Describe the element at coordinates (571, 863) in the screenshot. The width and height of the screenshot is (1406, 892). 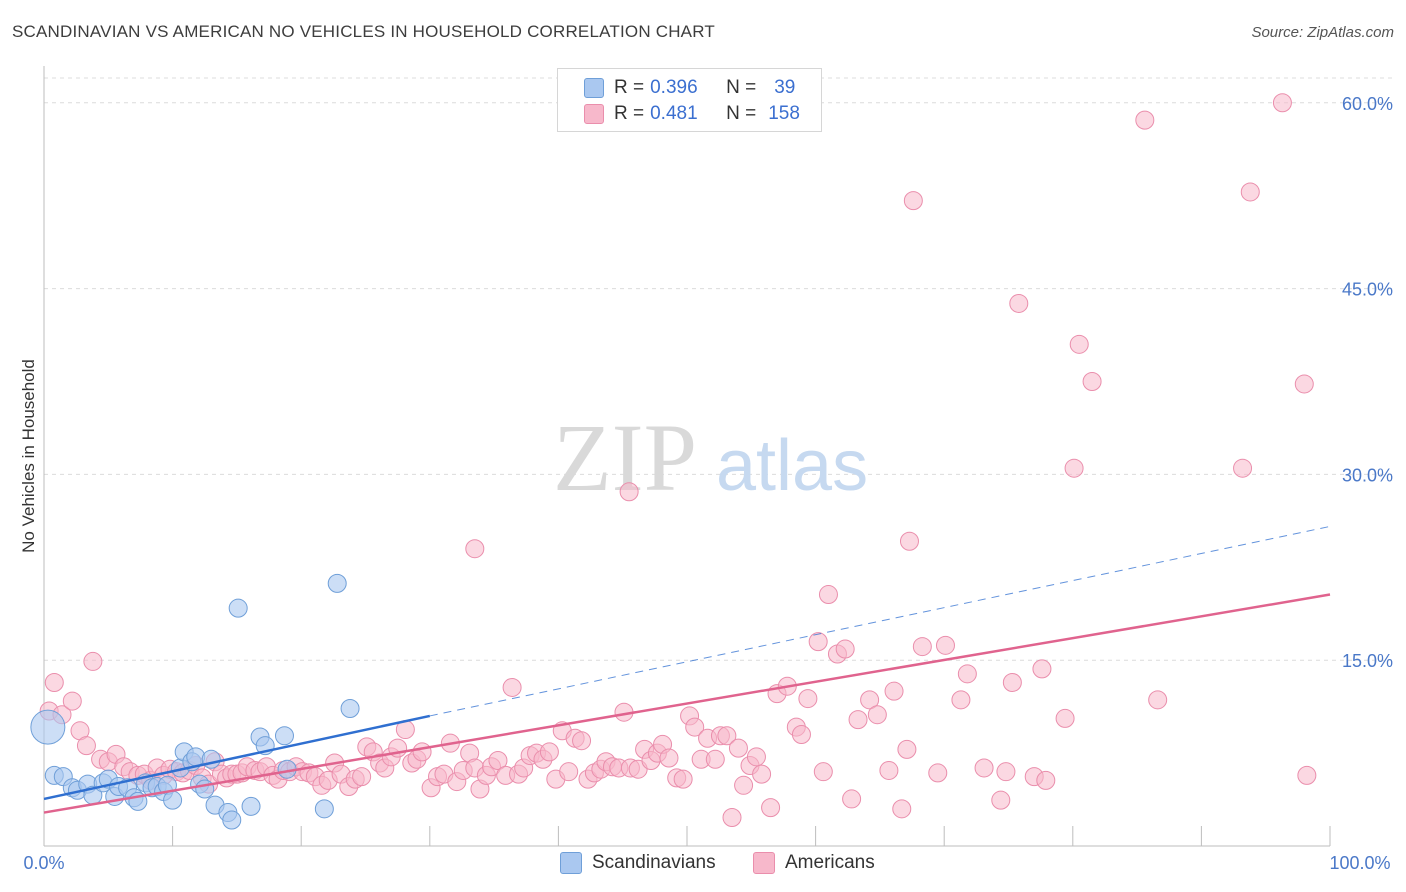
I see `scandinavians-legend-swatch` at that location.